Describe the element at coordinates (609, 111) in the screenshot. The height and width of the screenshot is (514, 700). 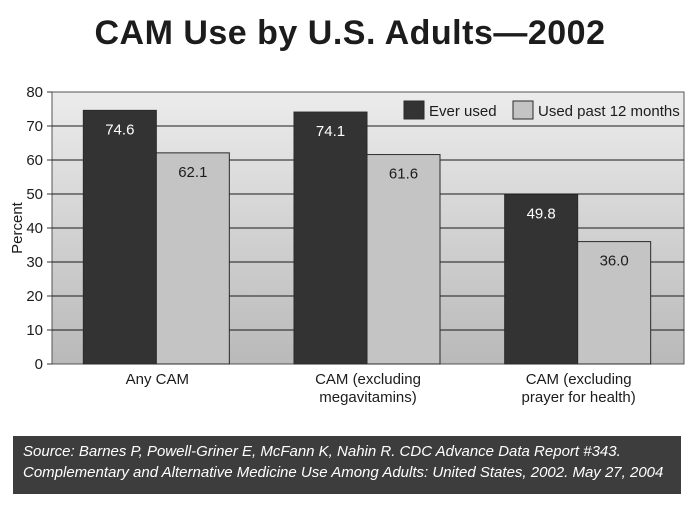
I see `legend-label: Used past 12 months` at that location.